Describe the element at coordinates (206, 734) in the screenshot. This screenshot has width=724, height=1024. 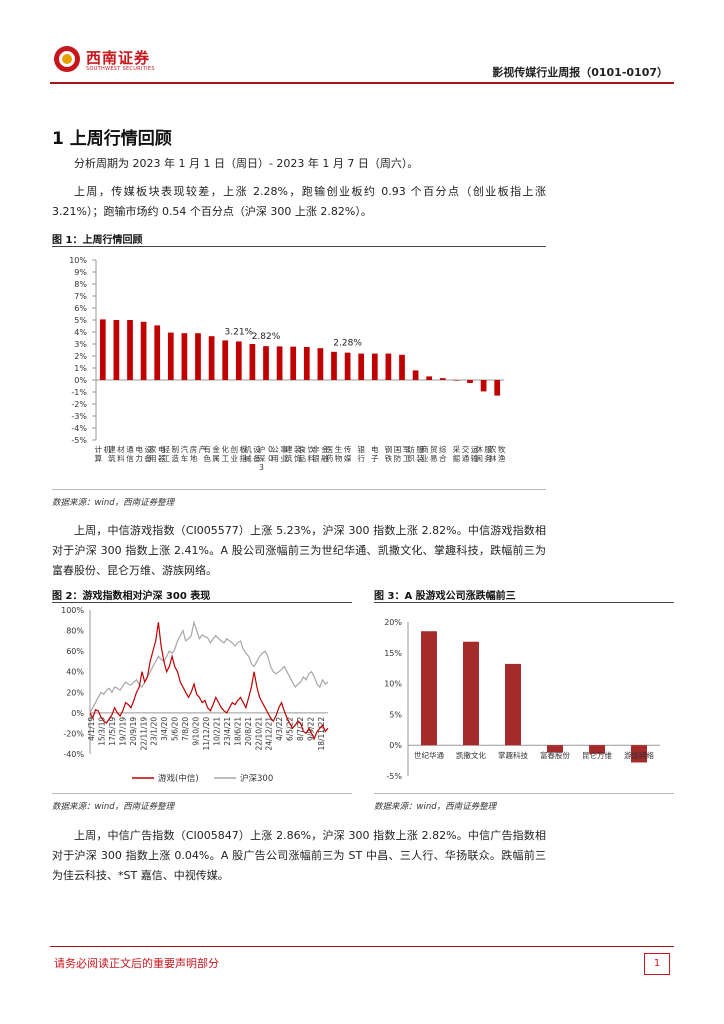
I see `x-tick-label: 11/12/20` at that location.